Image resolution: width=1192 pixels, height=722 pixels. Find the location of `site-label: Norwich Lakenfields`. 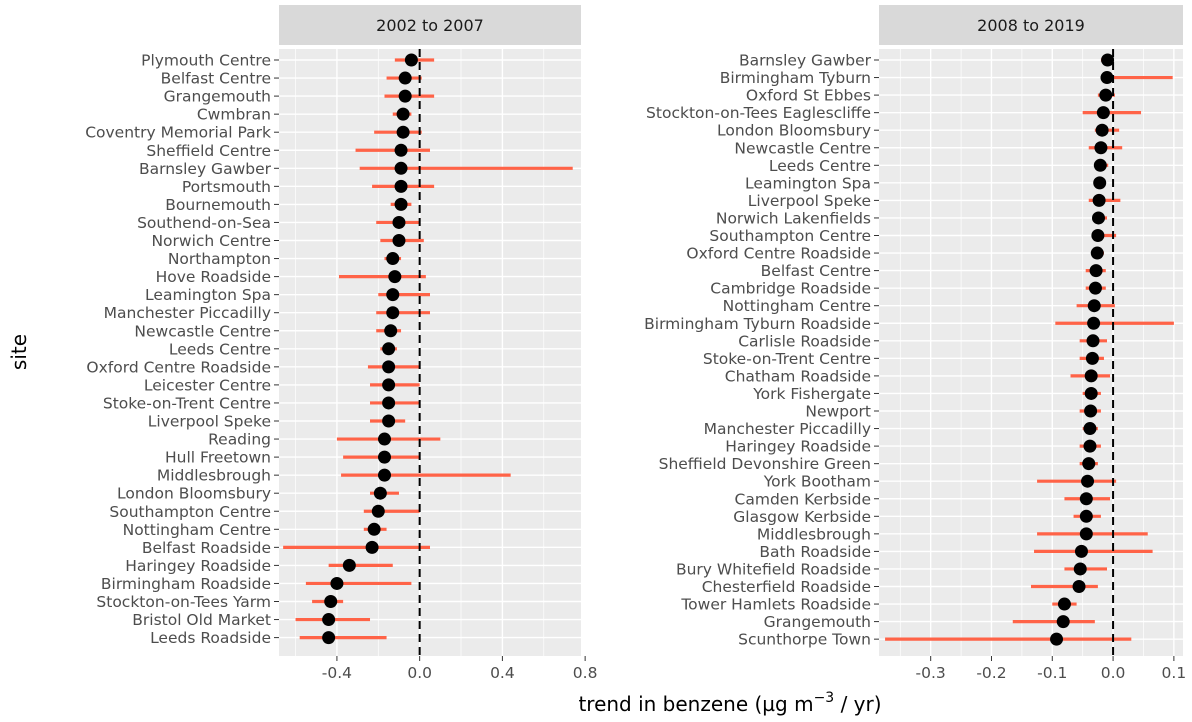

site-label: Norwich Lakenfields is located at coordinates (793, 218).